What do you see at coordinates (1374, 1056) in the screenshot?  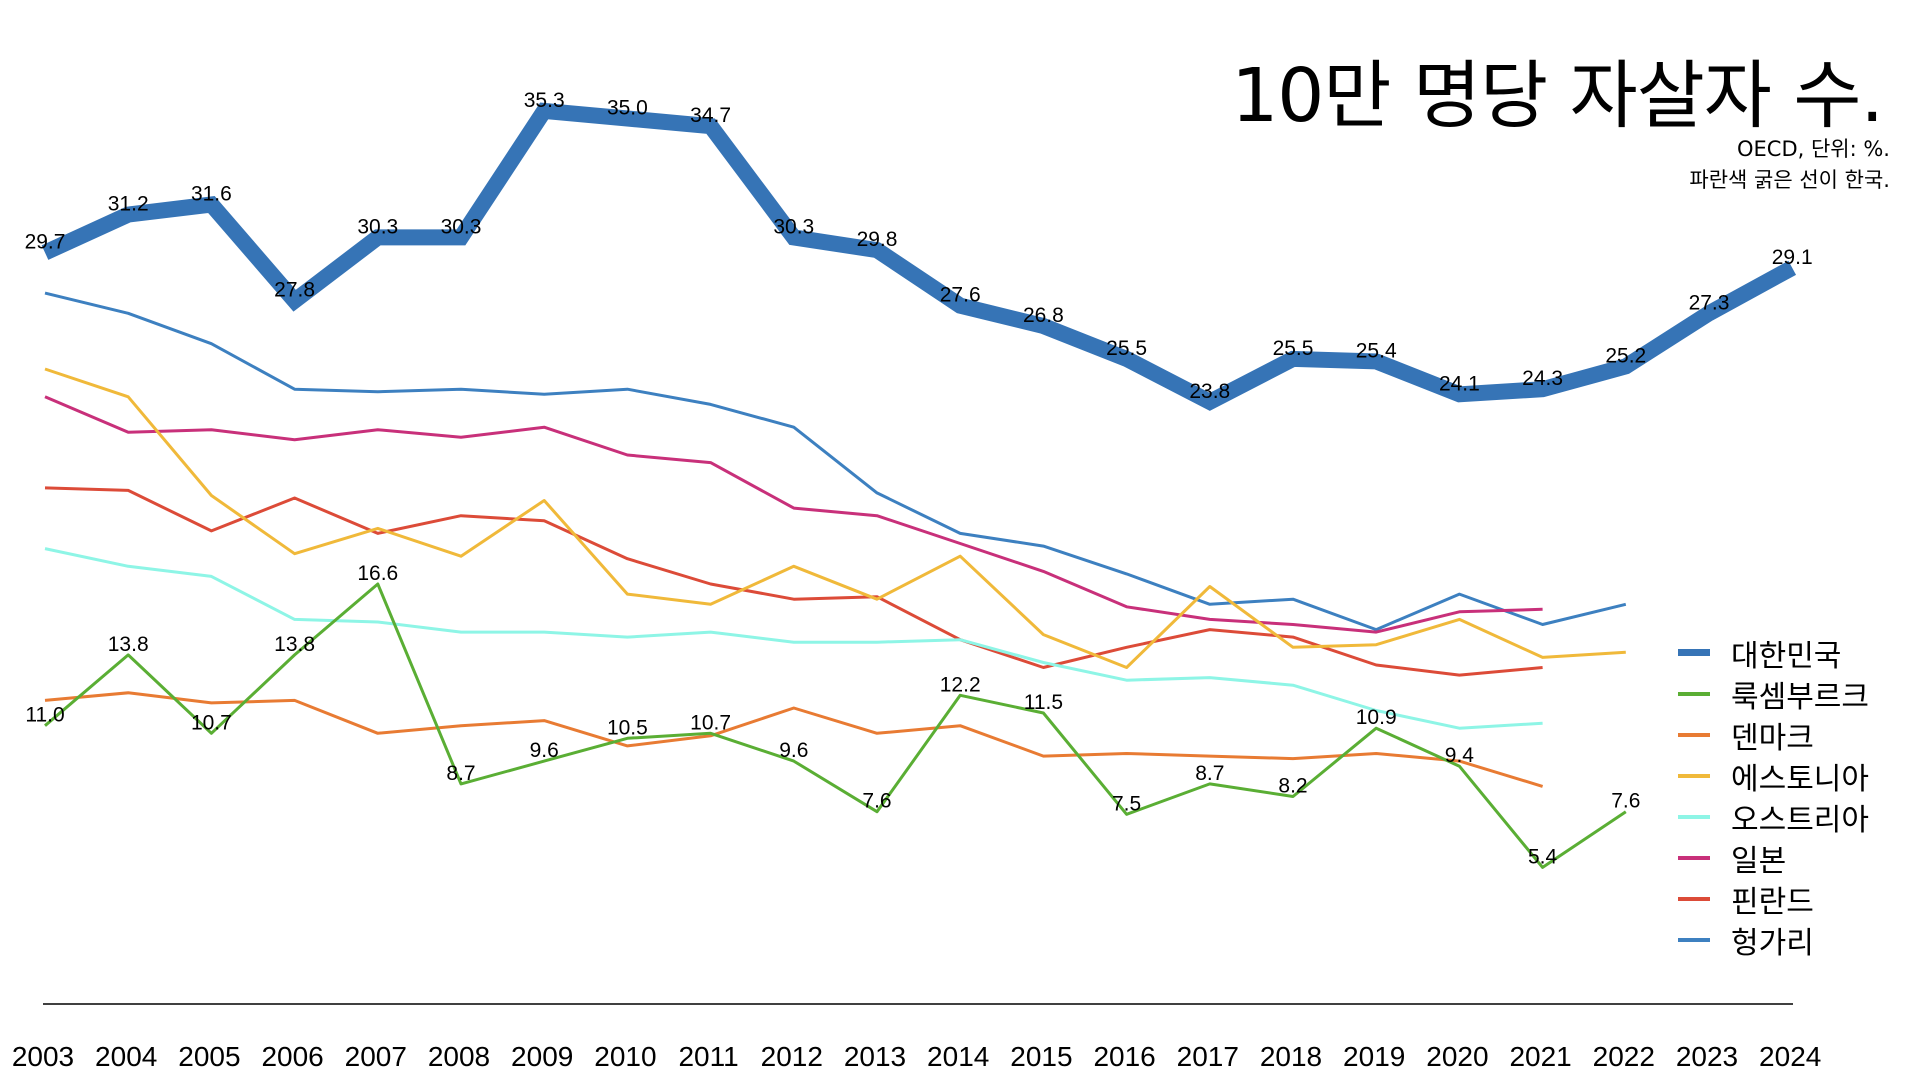 I see `x-tick-label: 2019` at bounding box center [1374, 1056].